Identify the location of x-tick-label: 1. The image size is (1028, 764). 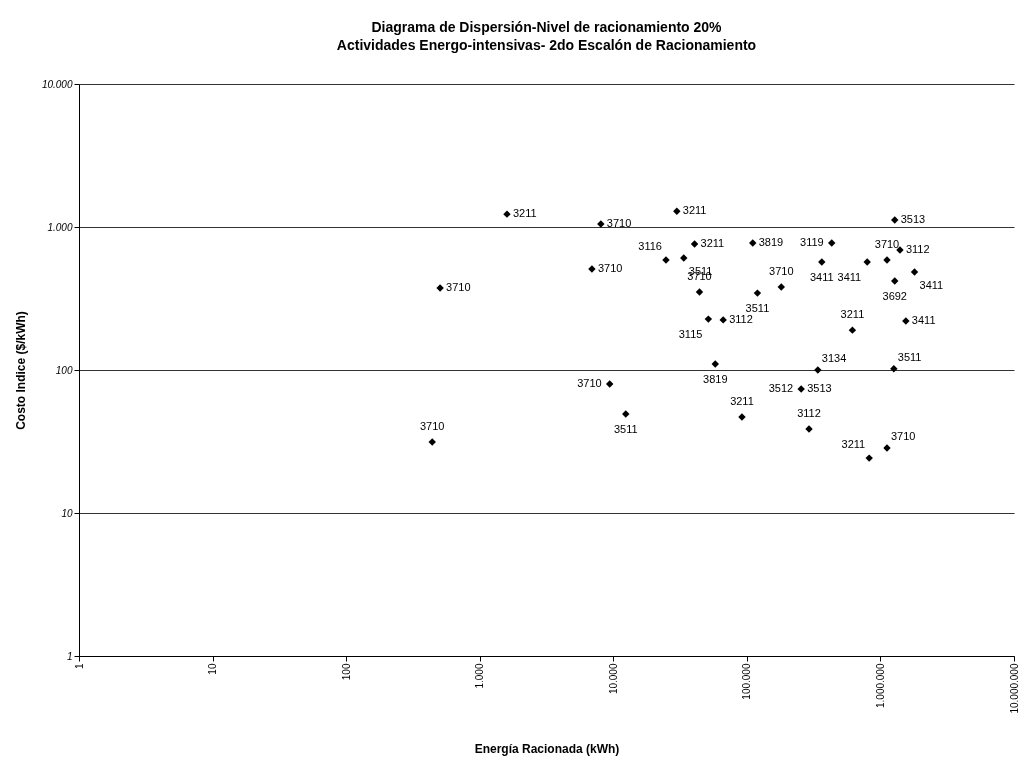
(79, 666).